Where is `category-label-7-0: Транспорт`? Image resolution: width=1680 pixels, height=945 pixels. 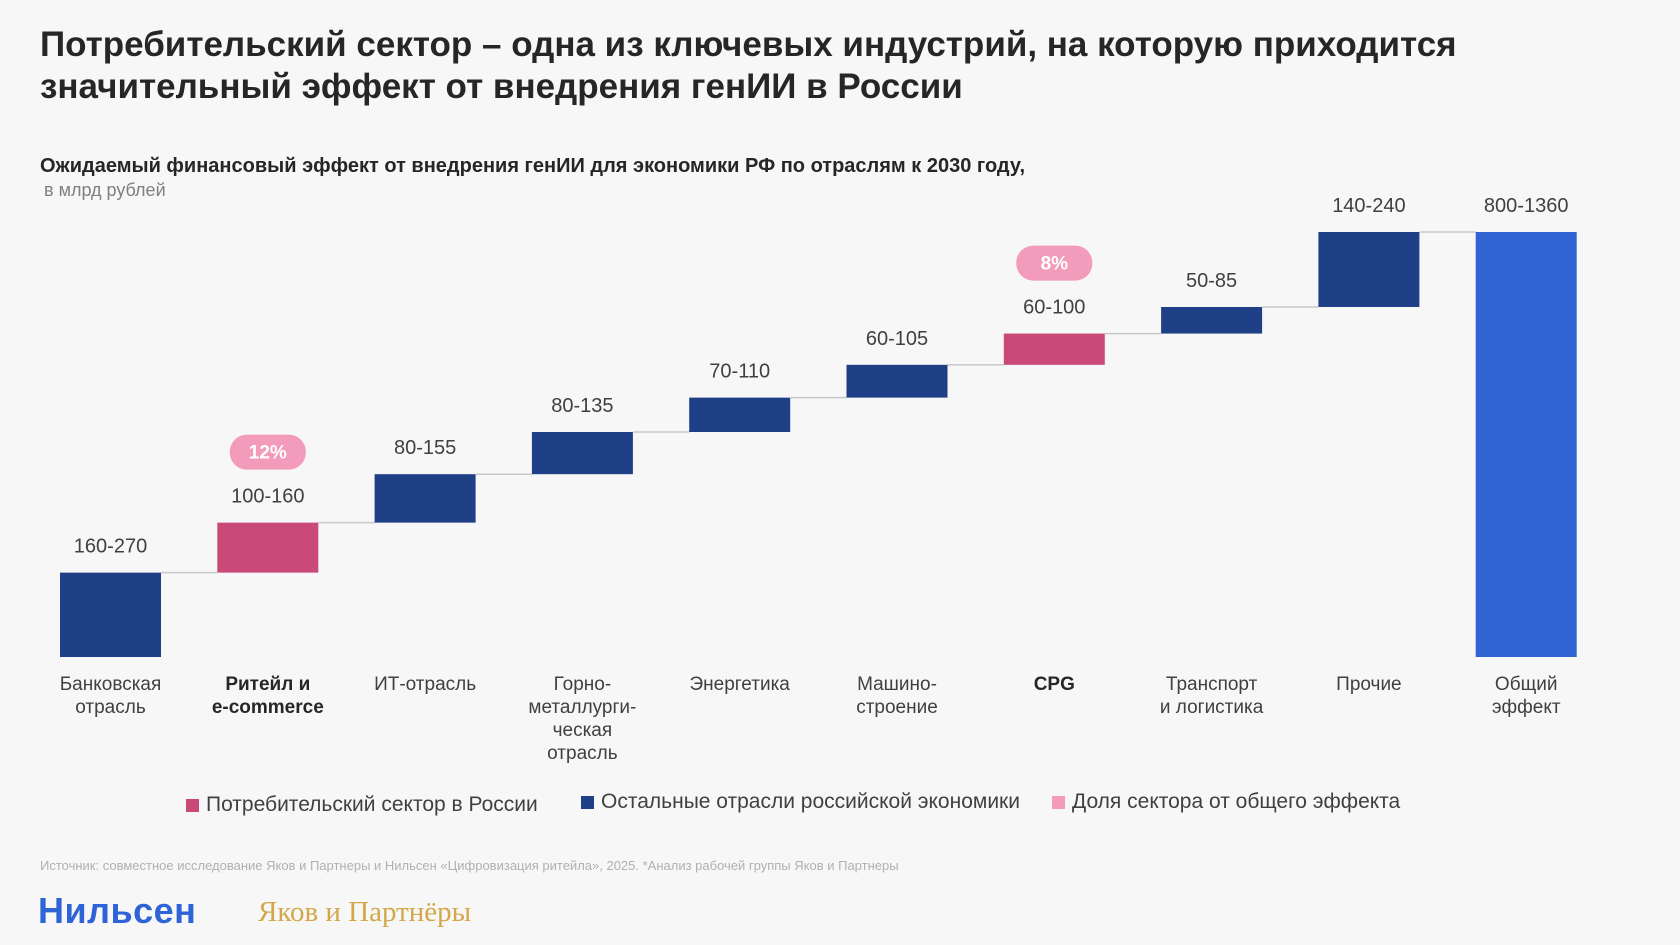 category-label-7-0: Транспорт is located at coordinates (1212, 684).